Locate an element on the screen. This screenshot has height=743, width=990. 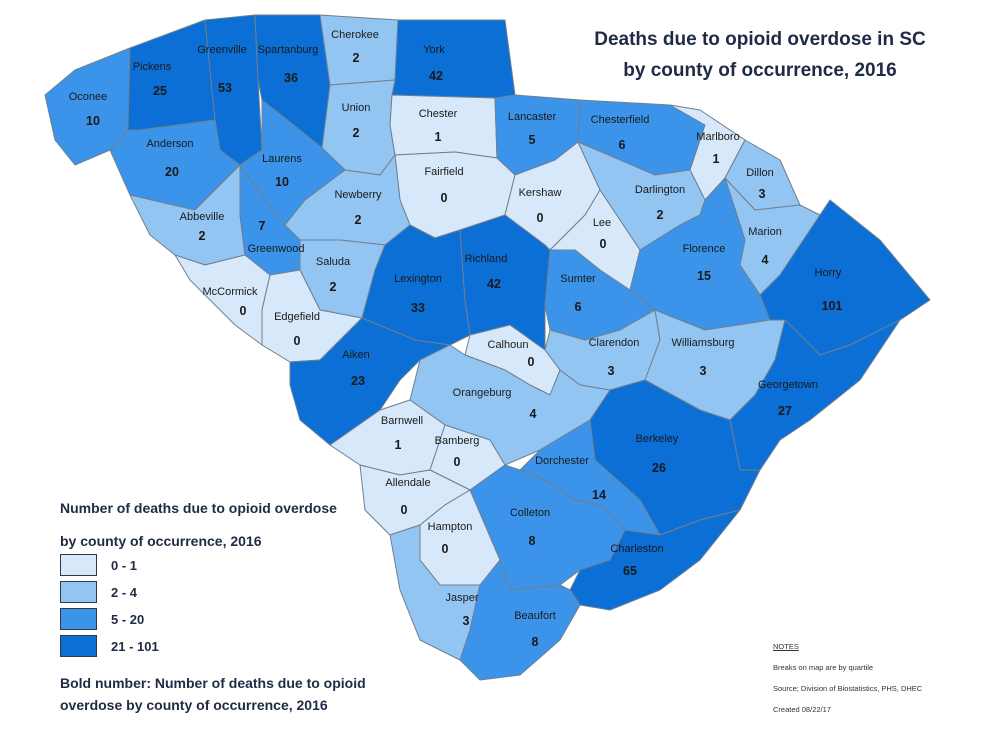
county-label: Anderson is located at coordinates (169, 144).